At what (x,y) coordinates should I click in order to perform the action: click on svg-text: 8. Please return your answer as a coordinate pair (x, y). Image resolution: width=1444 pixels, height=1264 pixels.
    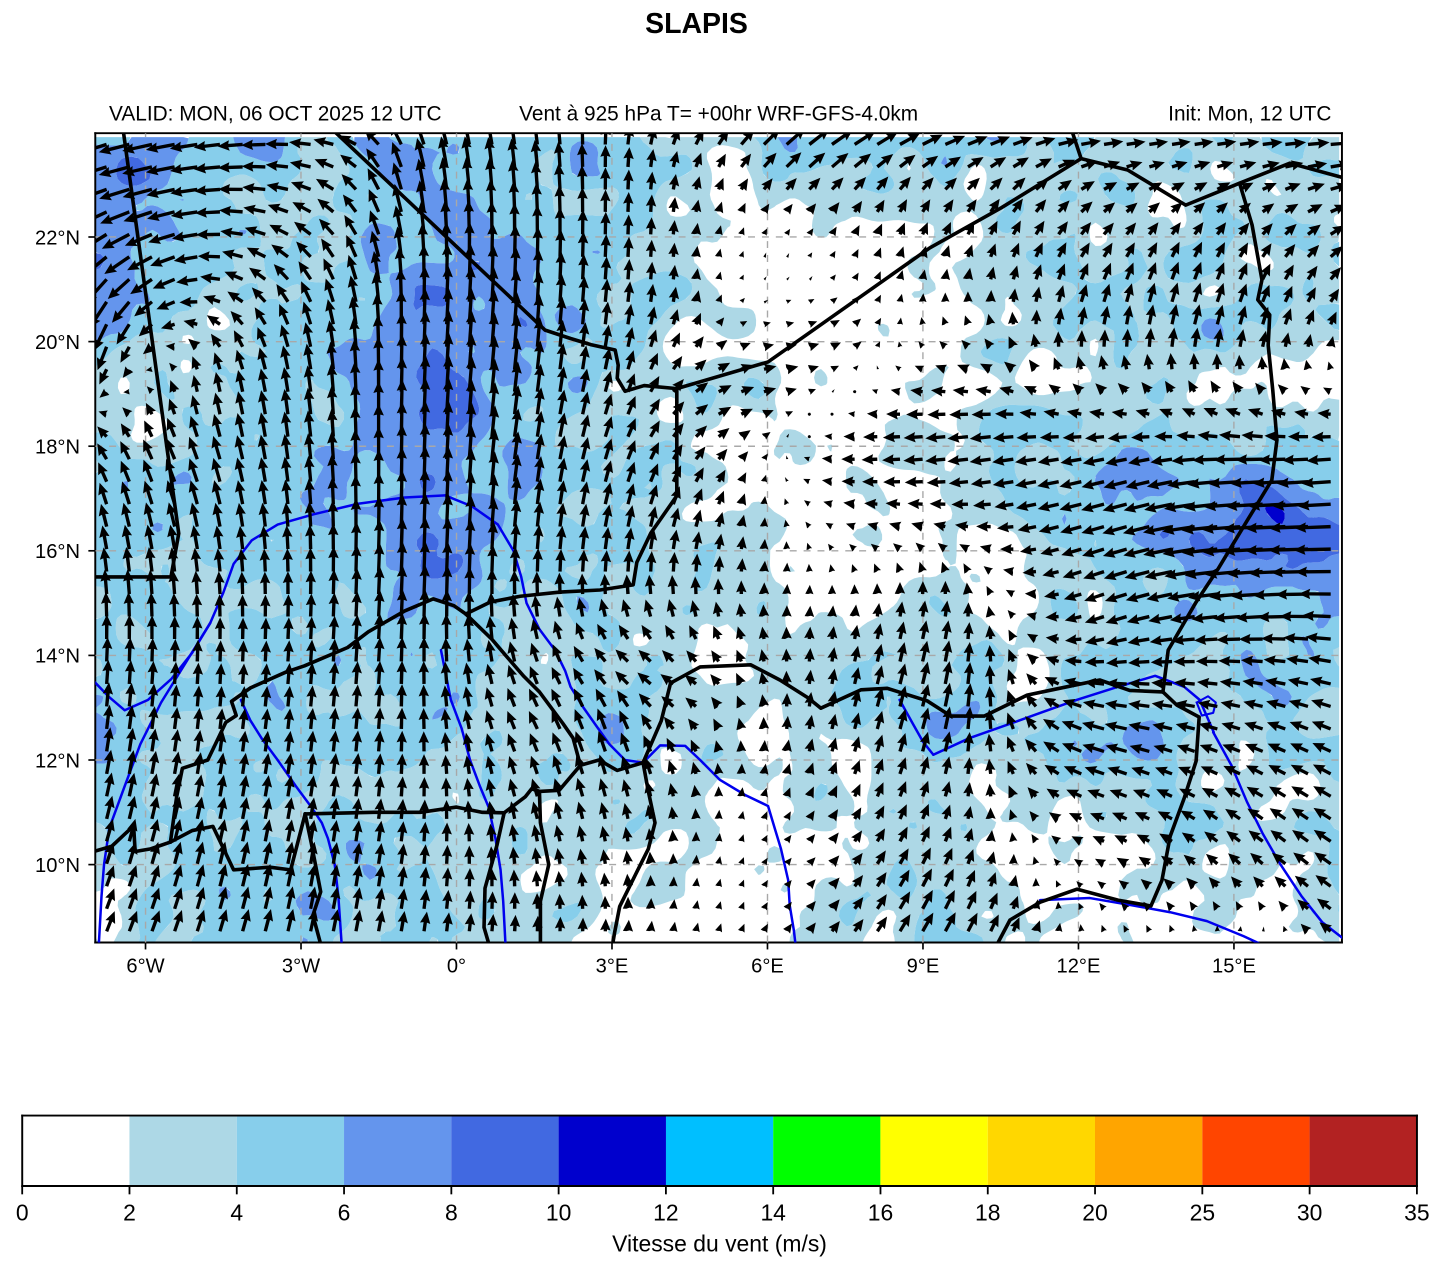
    Looking at the image, I should click on (451, 1213).